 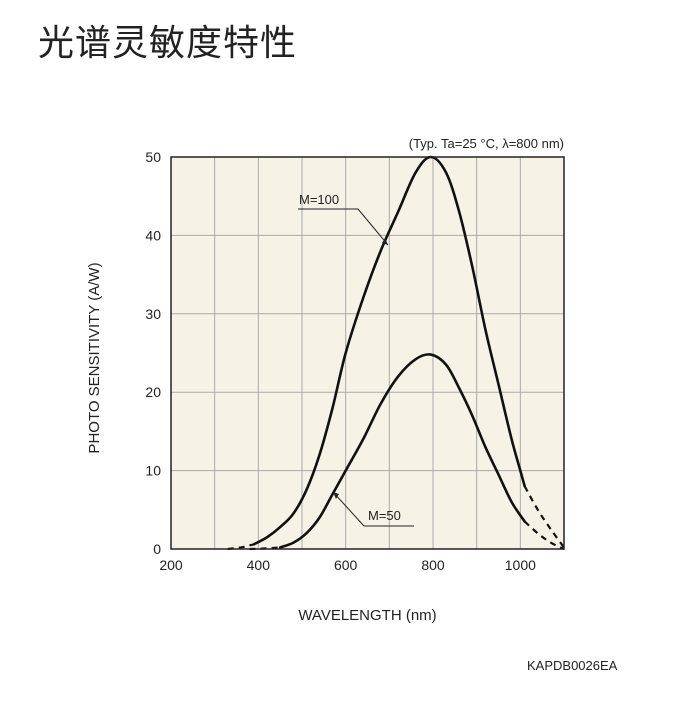 What do you see at coordinates (153, 314) in the screenshot?
I see `y-tick-label: 30` at bounding box center [153, 314].